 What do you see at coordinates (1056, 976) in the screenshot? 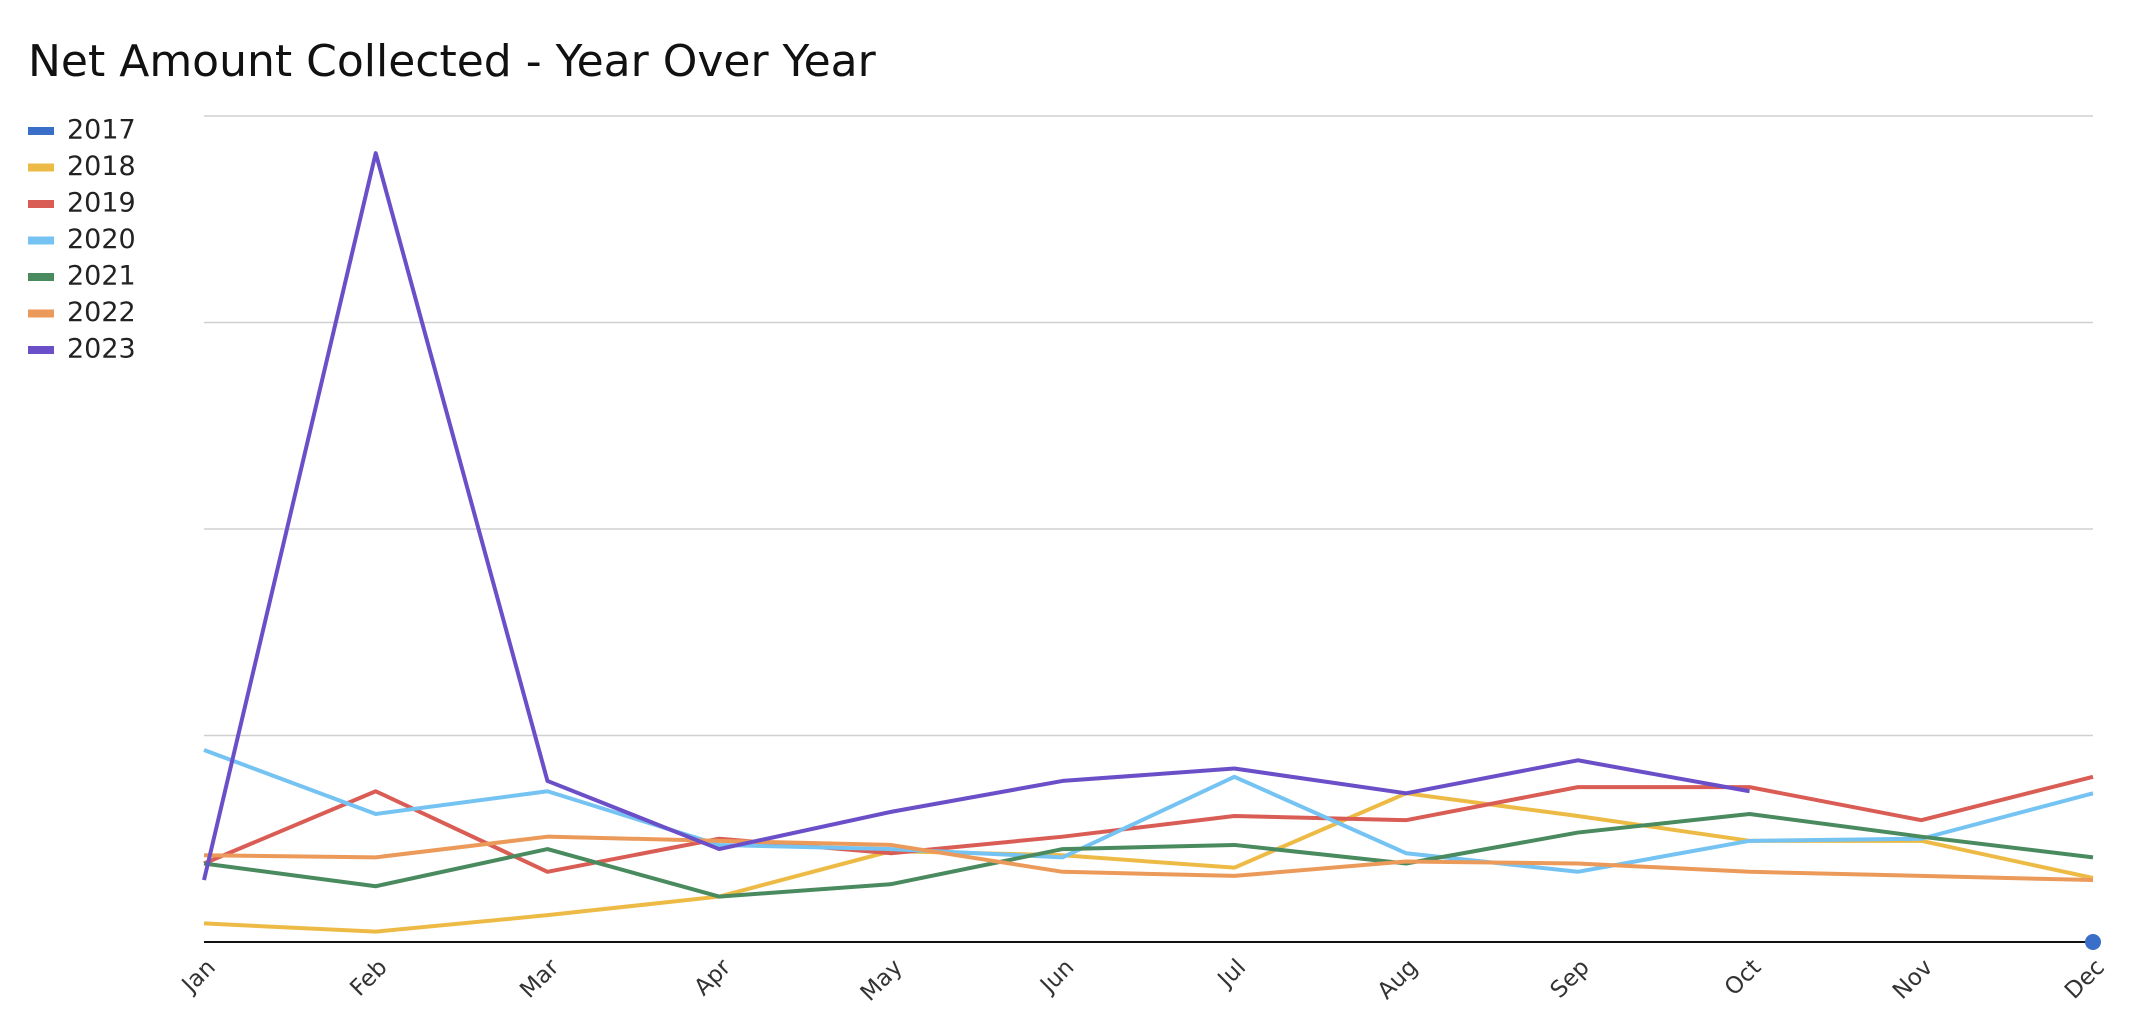
I see `x-tick-label: Jun` at bounding box center [1056, 976].